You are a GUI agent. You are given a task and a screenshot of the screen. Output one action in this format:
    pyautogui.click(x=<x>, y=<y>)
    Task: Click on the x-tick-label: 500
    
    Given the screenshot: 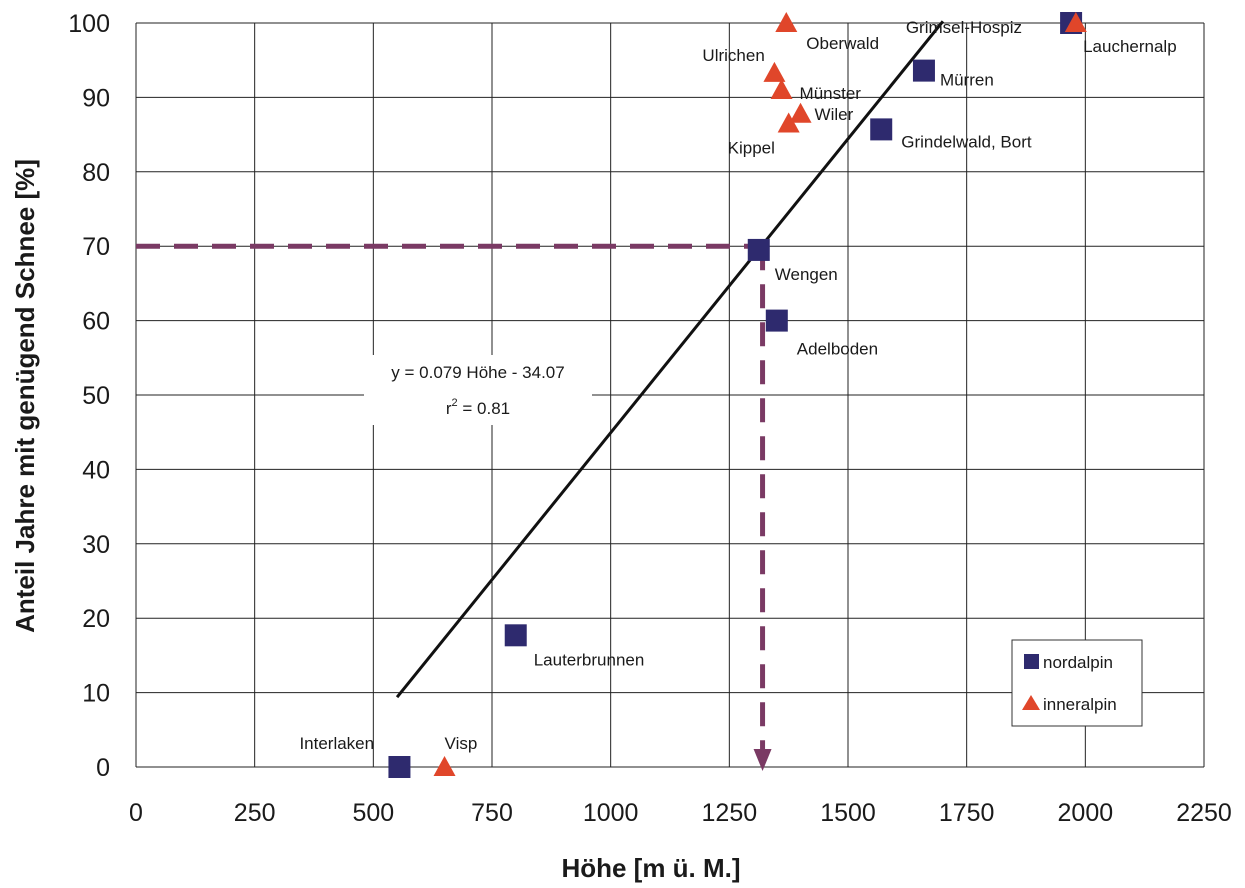 What is the action you would take?
    pyautogui.click(x=373, y=813)
    